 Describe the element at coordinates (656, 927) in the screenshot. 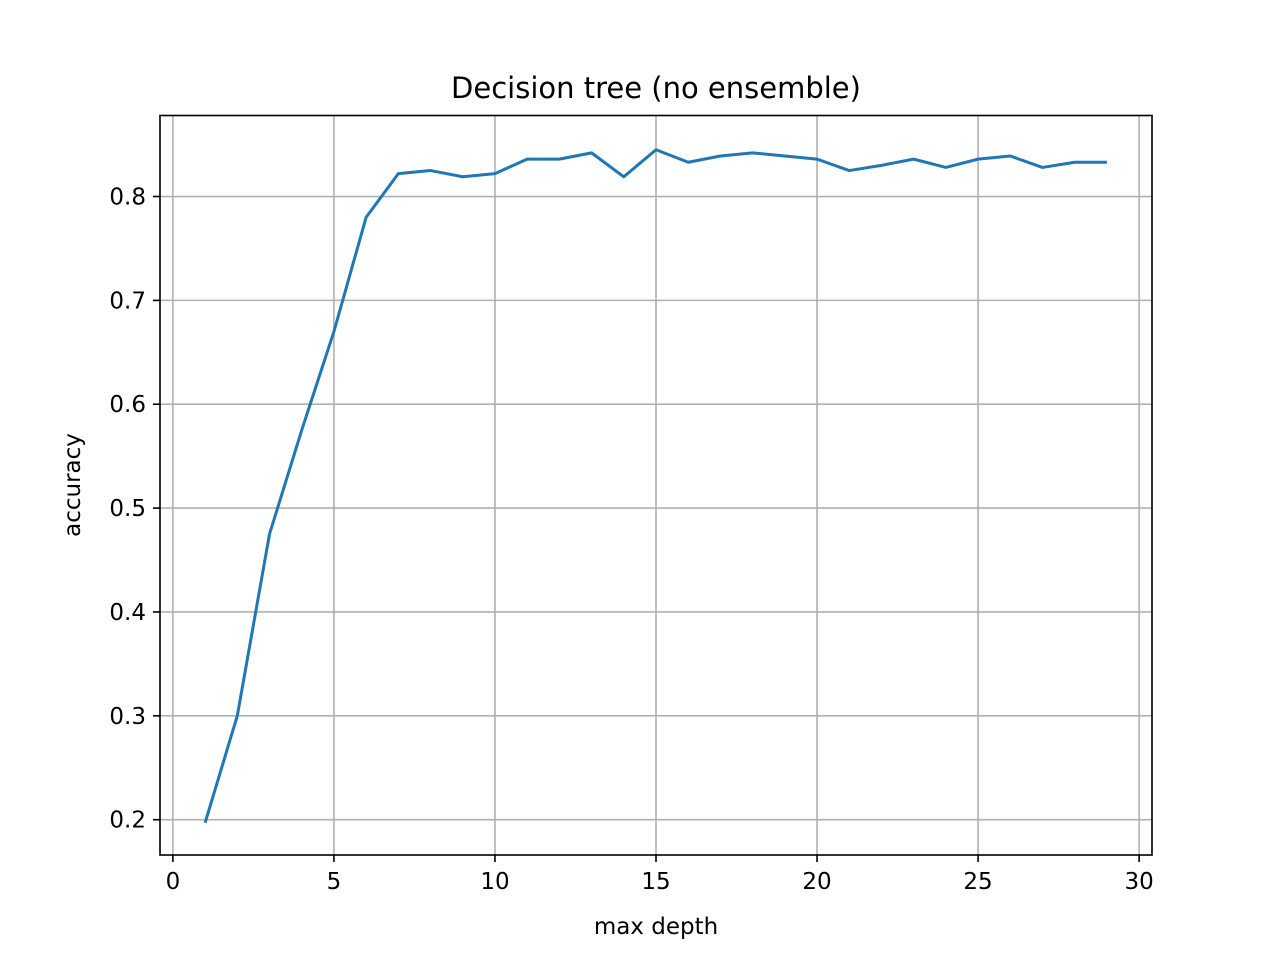

I see `x-axis-label: max depth` at that location.